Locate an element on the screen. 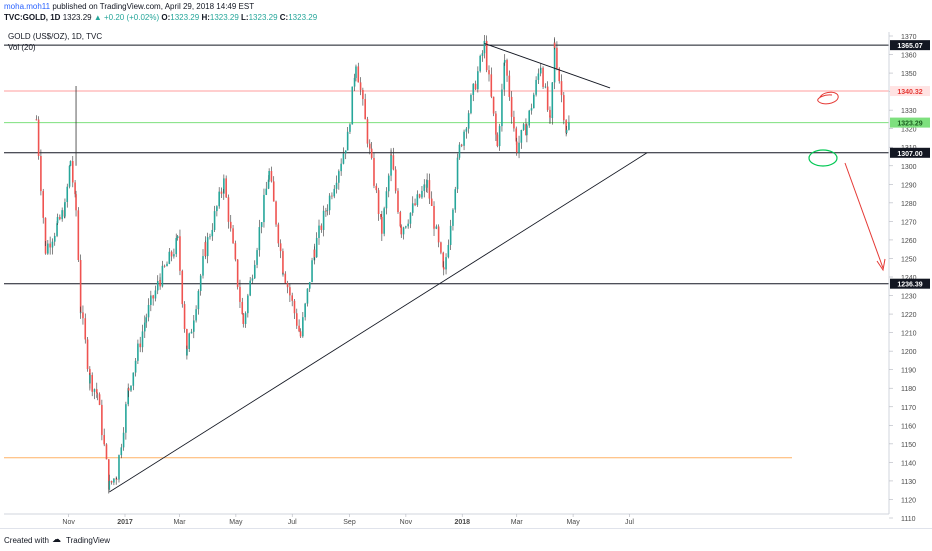 This screenshot has width=932, height=551. y-tick-label: 1230 is located at coordinates (909, 297).